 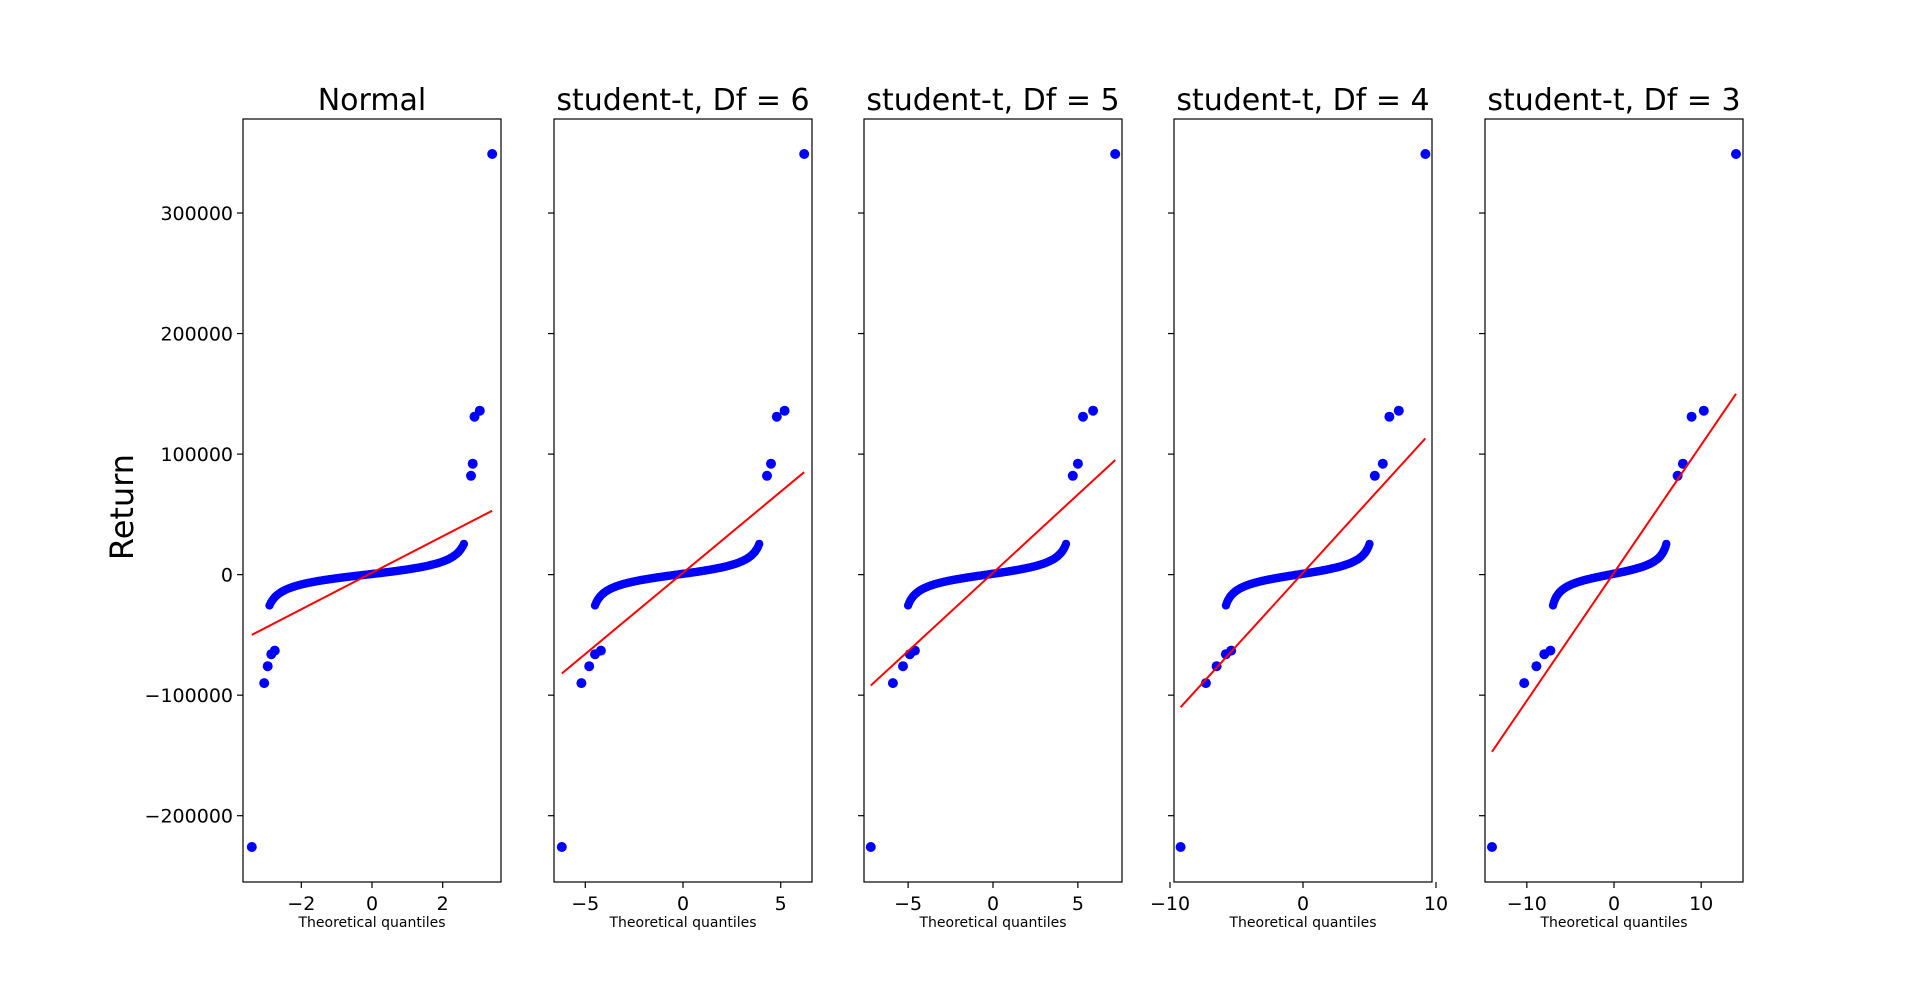 I want to click on y-axis-label: Return, so click(x=122, y=507).